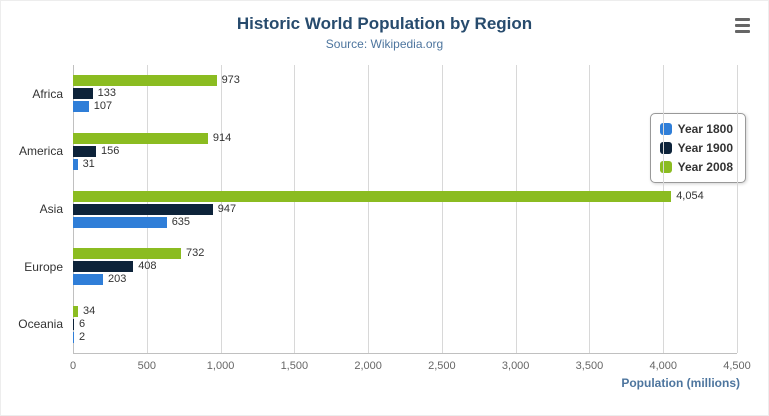 Image resolution: width=769 pixels, height=416 pixels. Describe the element at coordinates (663, 366) in the screenshot. I see `x-tick-label: 4,000` at that location.